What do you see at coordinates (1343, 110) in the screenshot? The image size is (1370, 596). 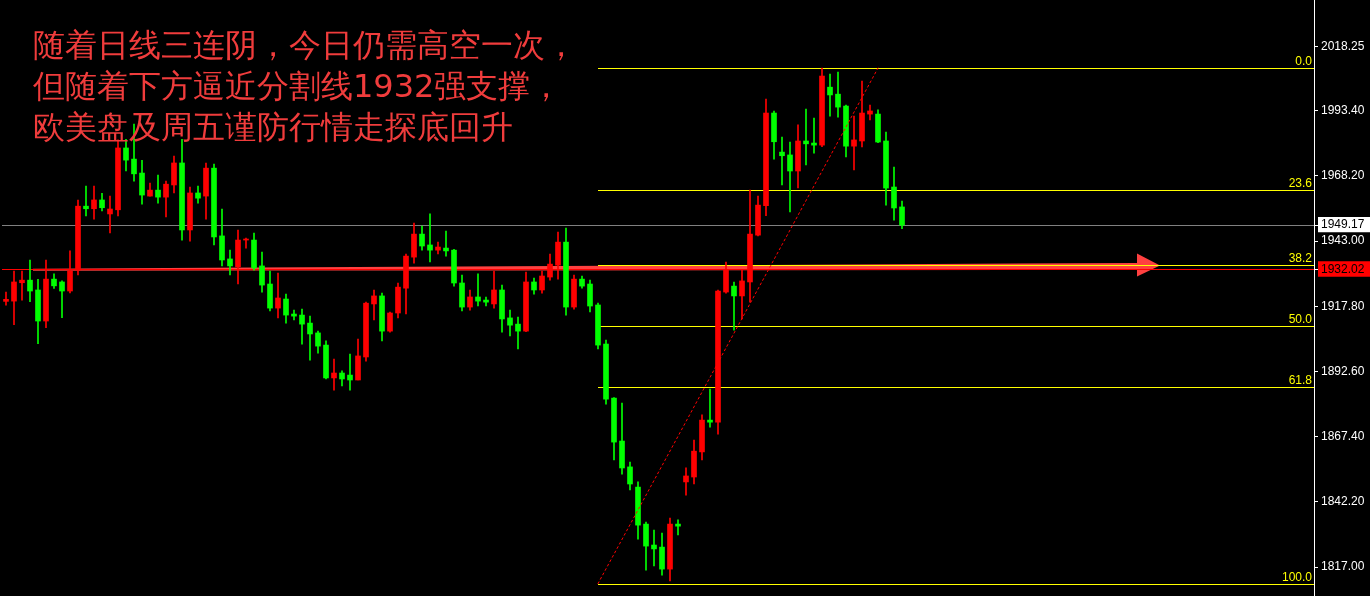 I see `y-tick-label: 1993.40` at bounding box center [1343, 110].